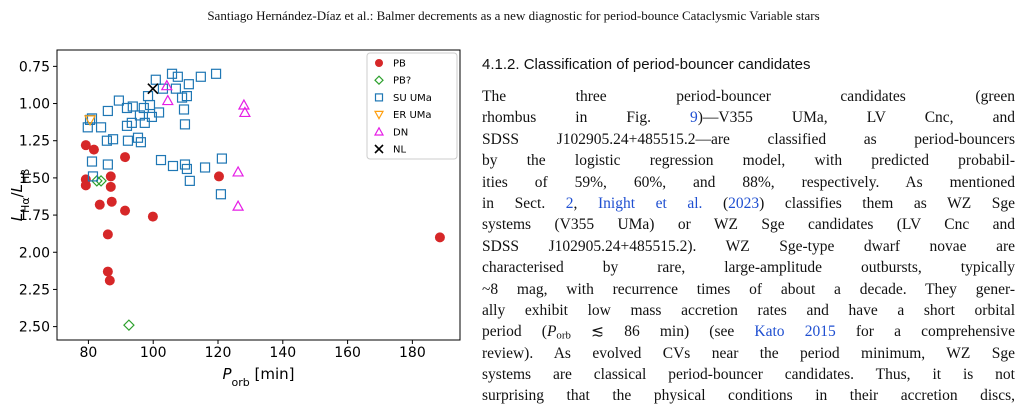 The height and width of the screenshot is (409, 1027). I want to click on x-tick-label: 100, so click(153, 353).